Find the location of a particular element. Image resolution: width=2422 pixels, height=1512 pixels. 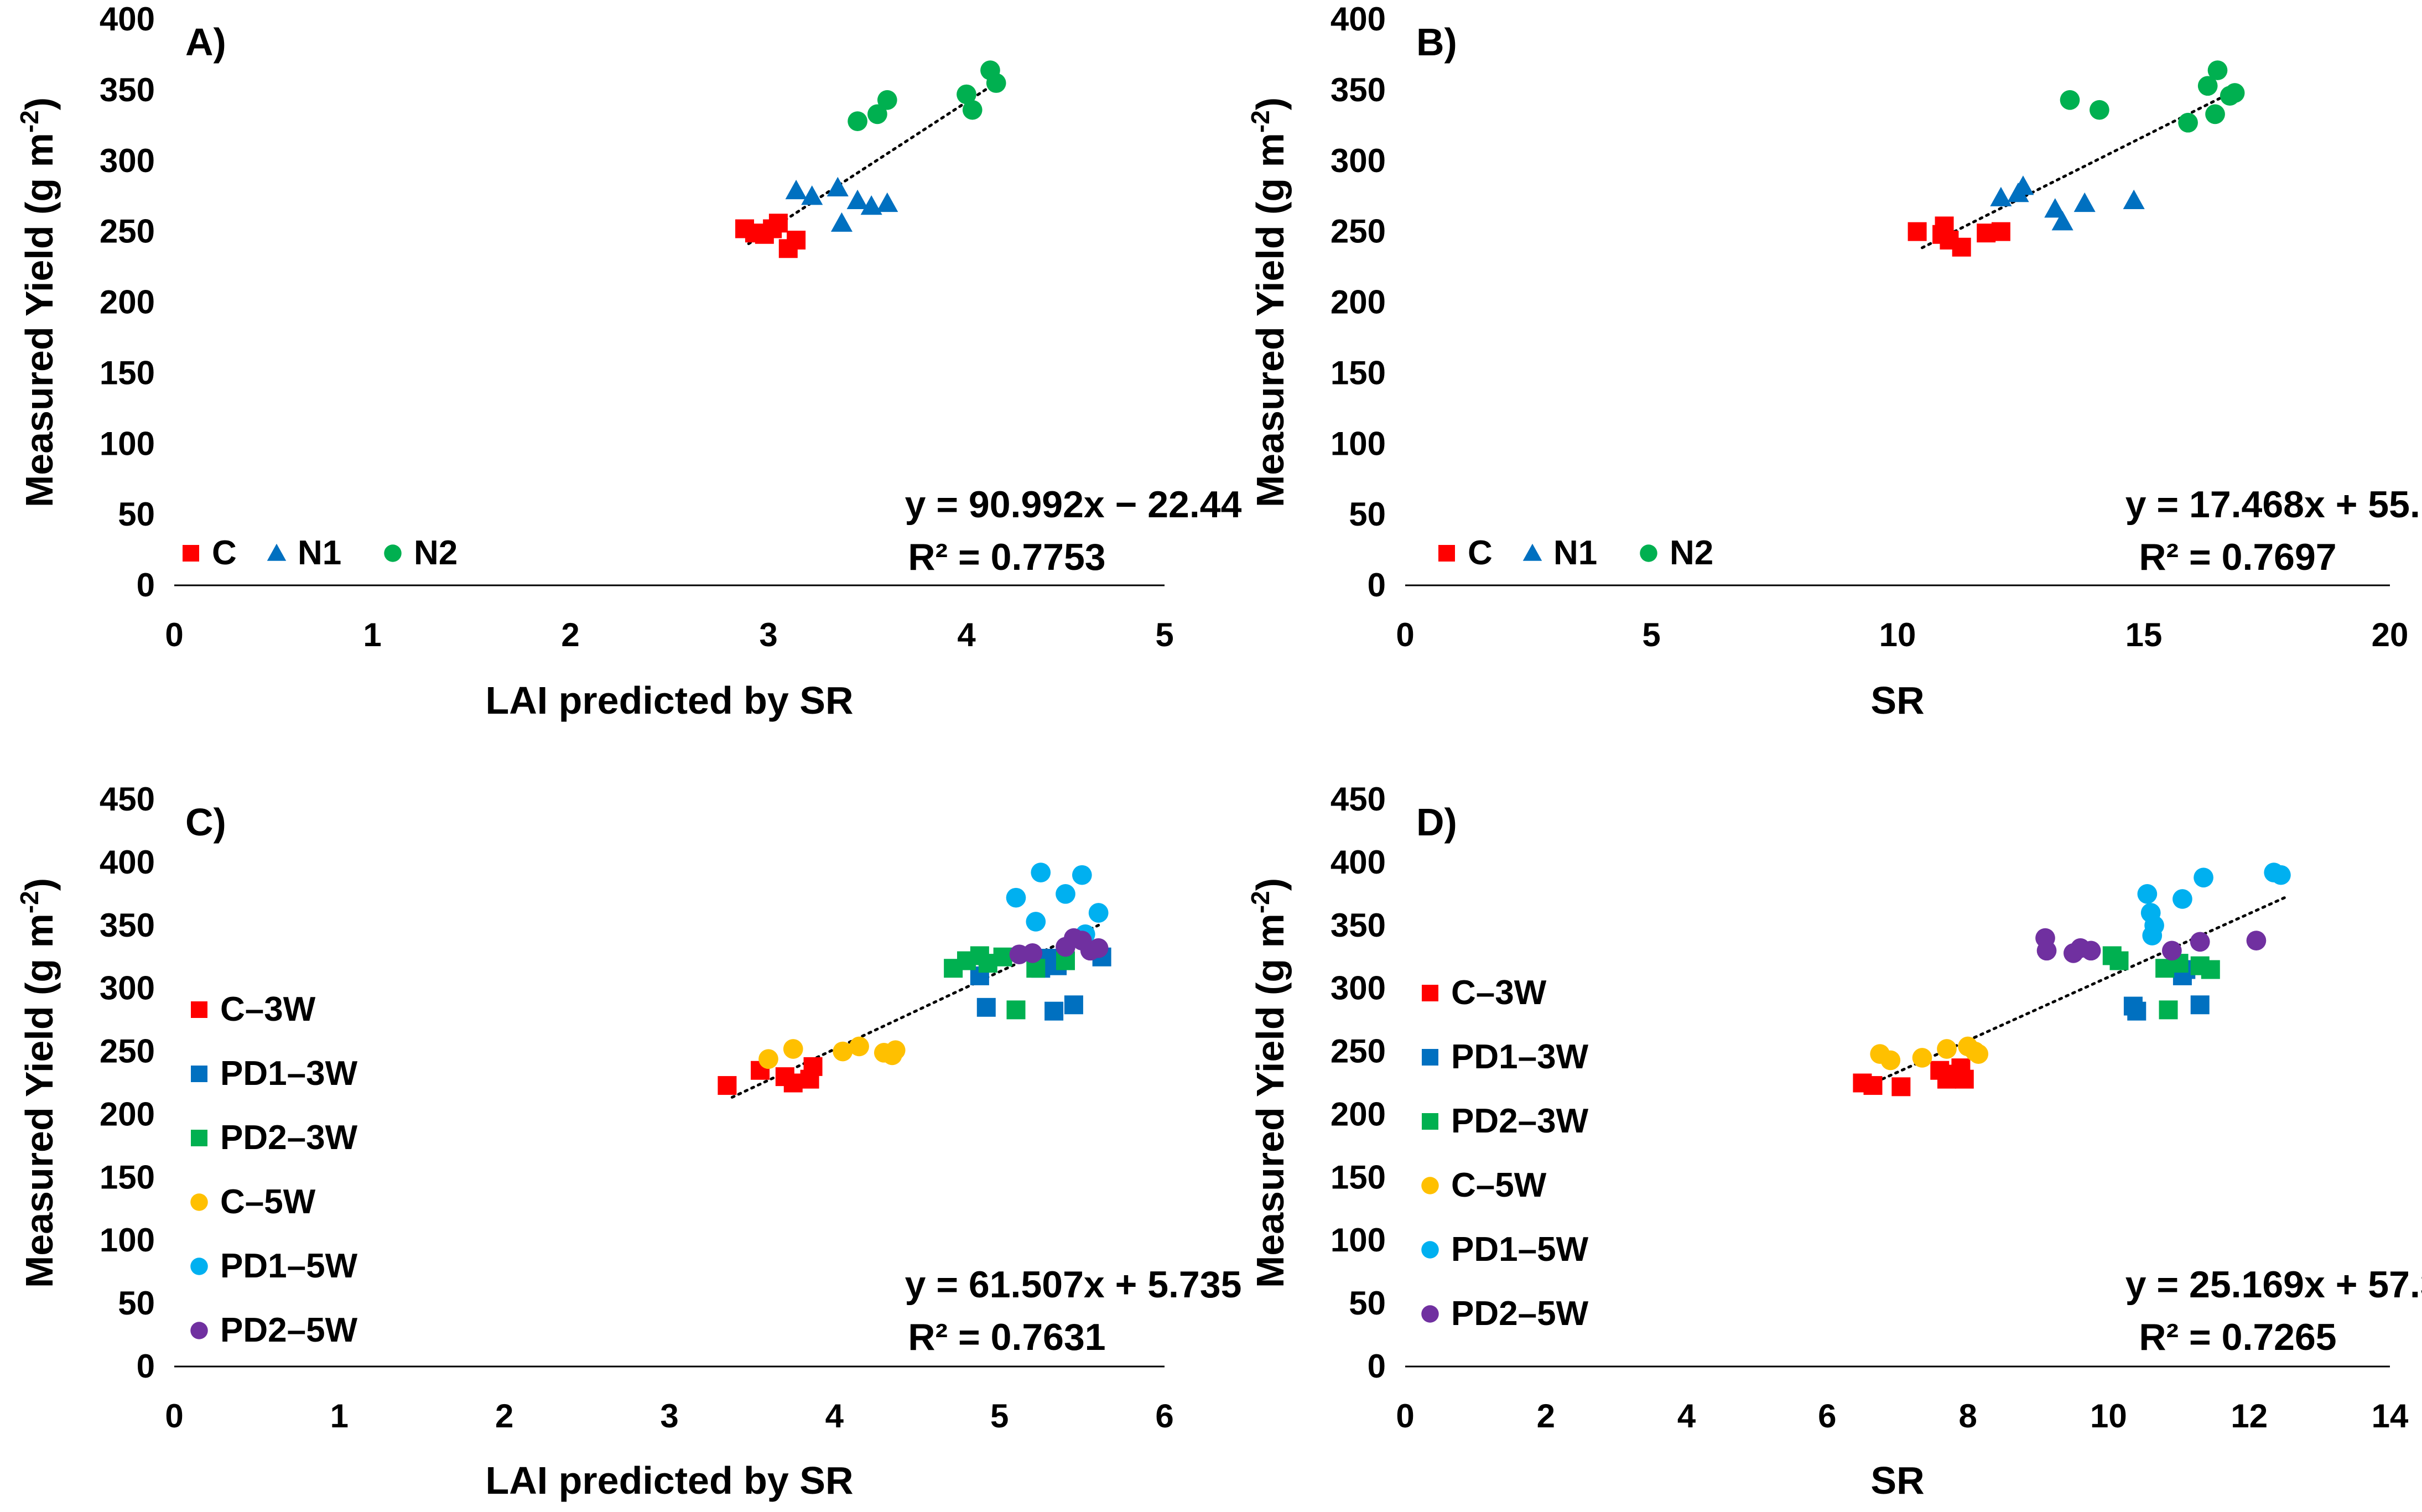

legend-label: N2 is located at coordinates (436, 553).